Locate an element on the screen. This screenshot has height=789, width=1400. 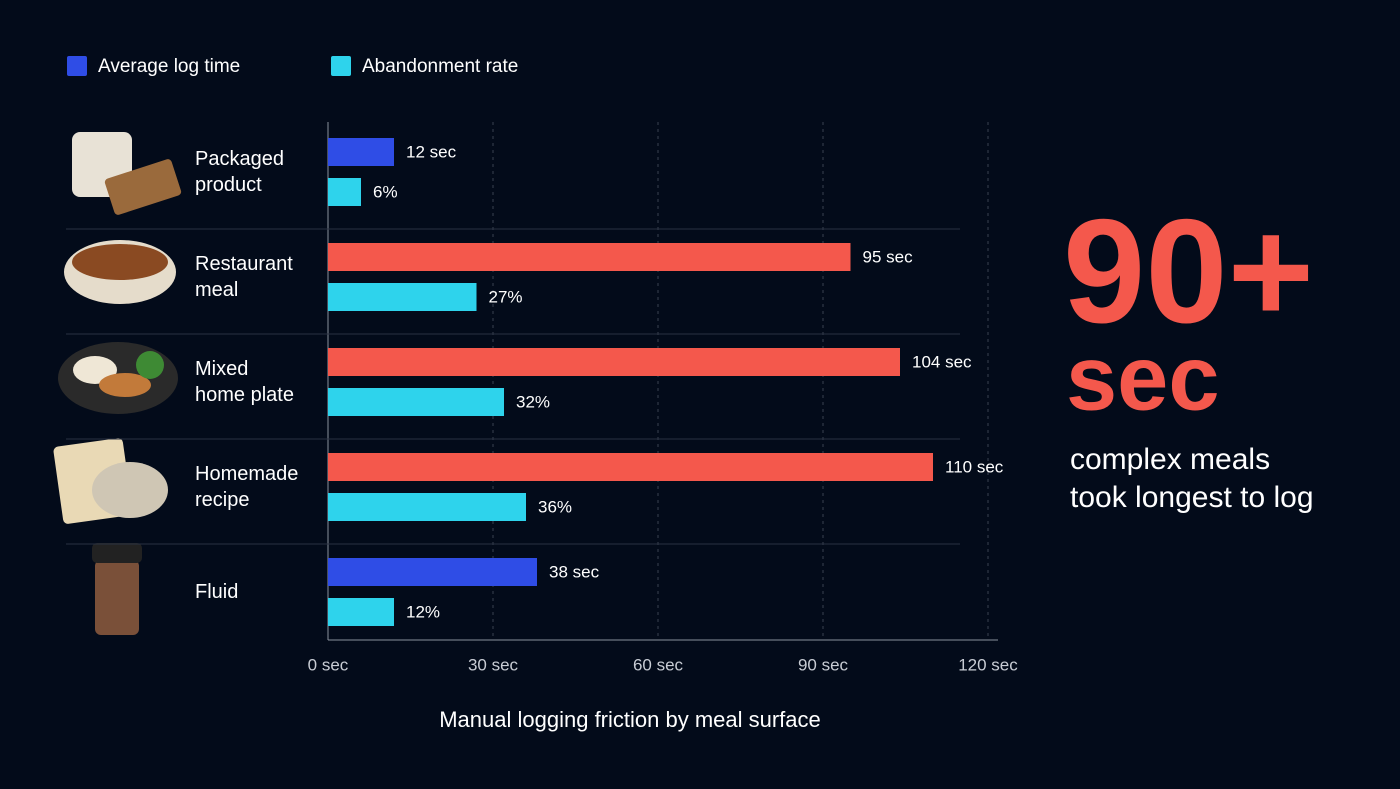
callout-text: took longest to log is located at coordinates (1192, 497).